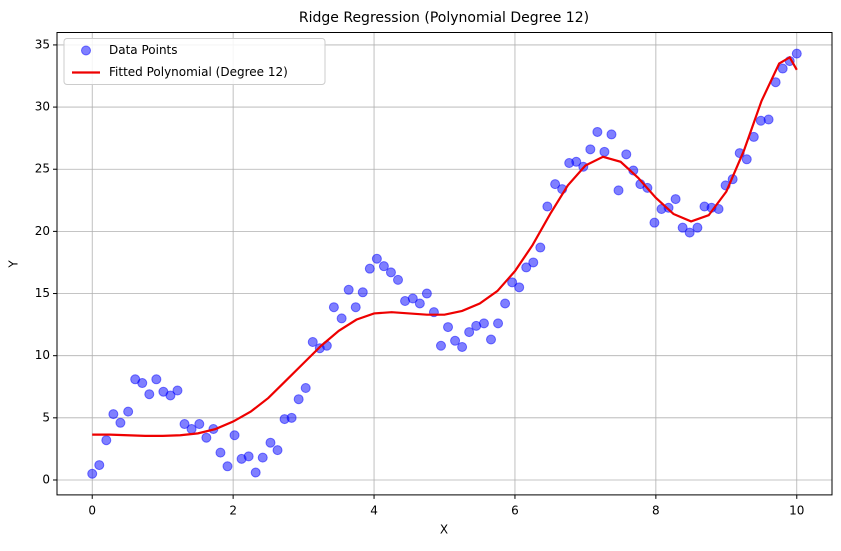 This screenshot has width=841, height=551. Describe the element at coordinates (42, 44) in the screenshot. I see `y-tick-label: 35` at that location.